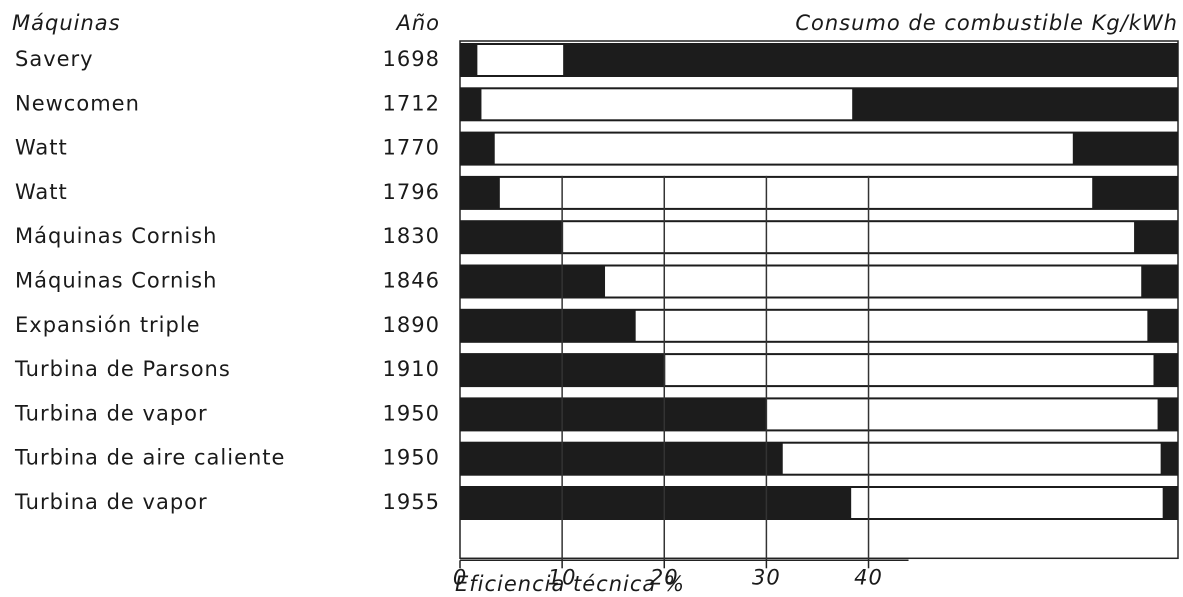 The height and width of the screenshot is (597, 1183). Describe the element at coordinates (54, 59) in the screenshot. I see `machine-label: Savery` at that location.